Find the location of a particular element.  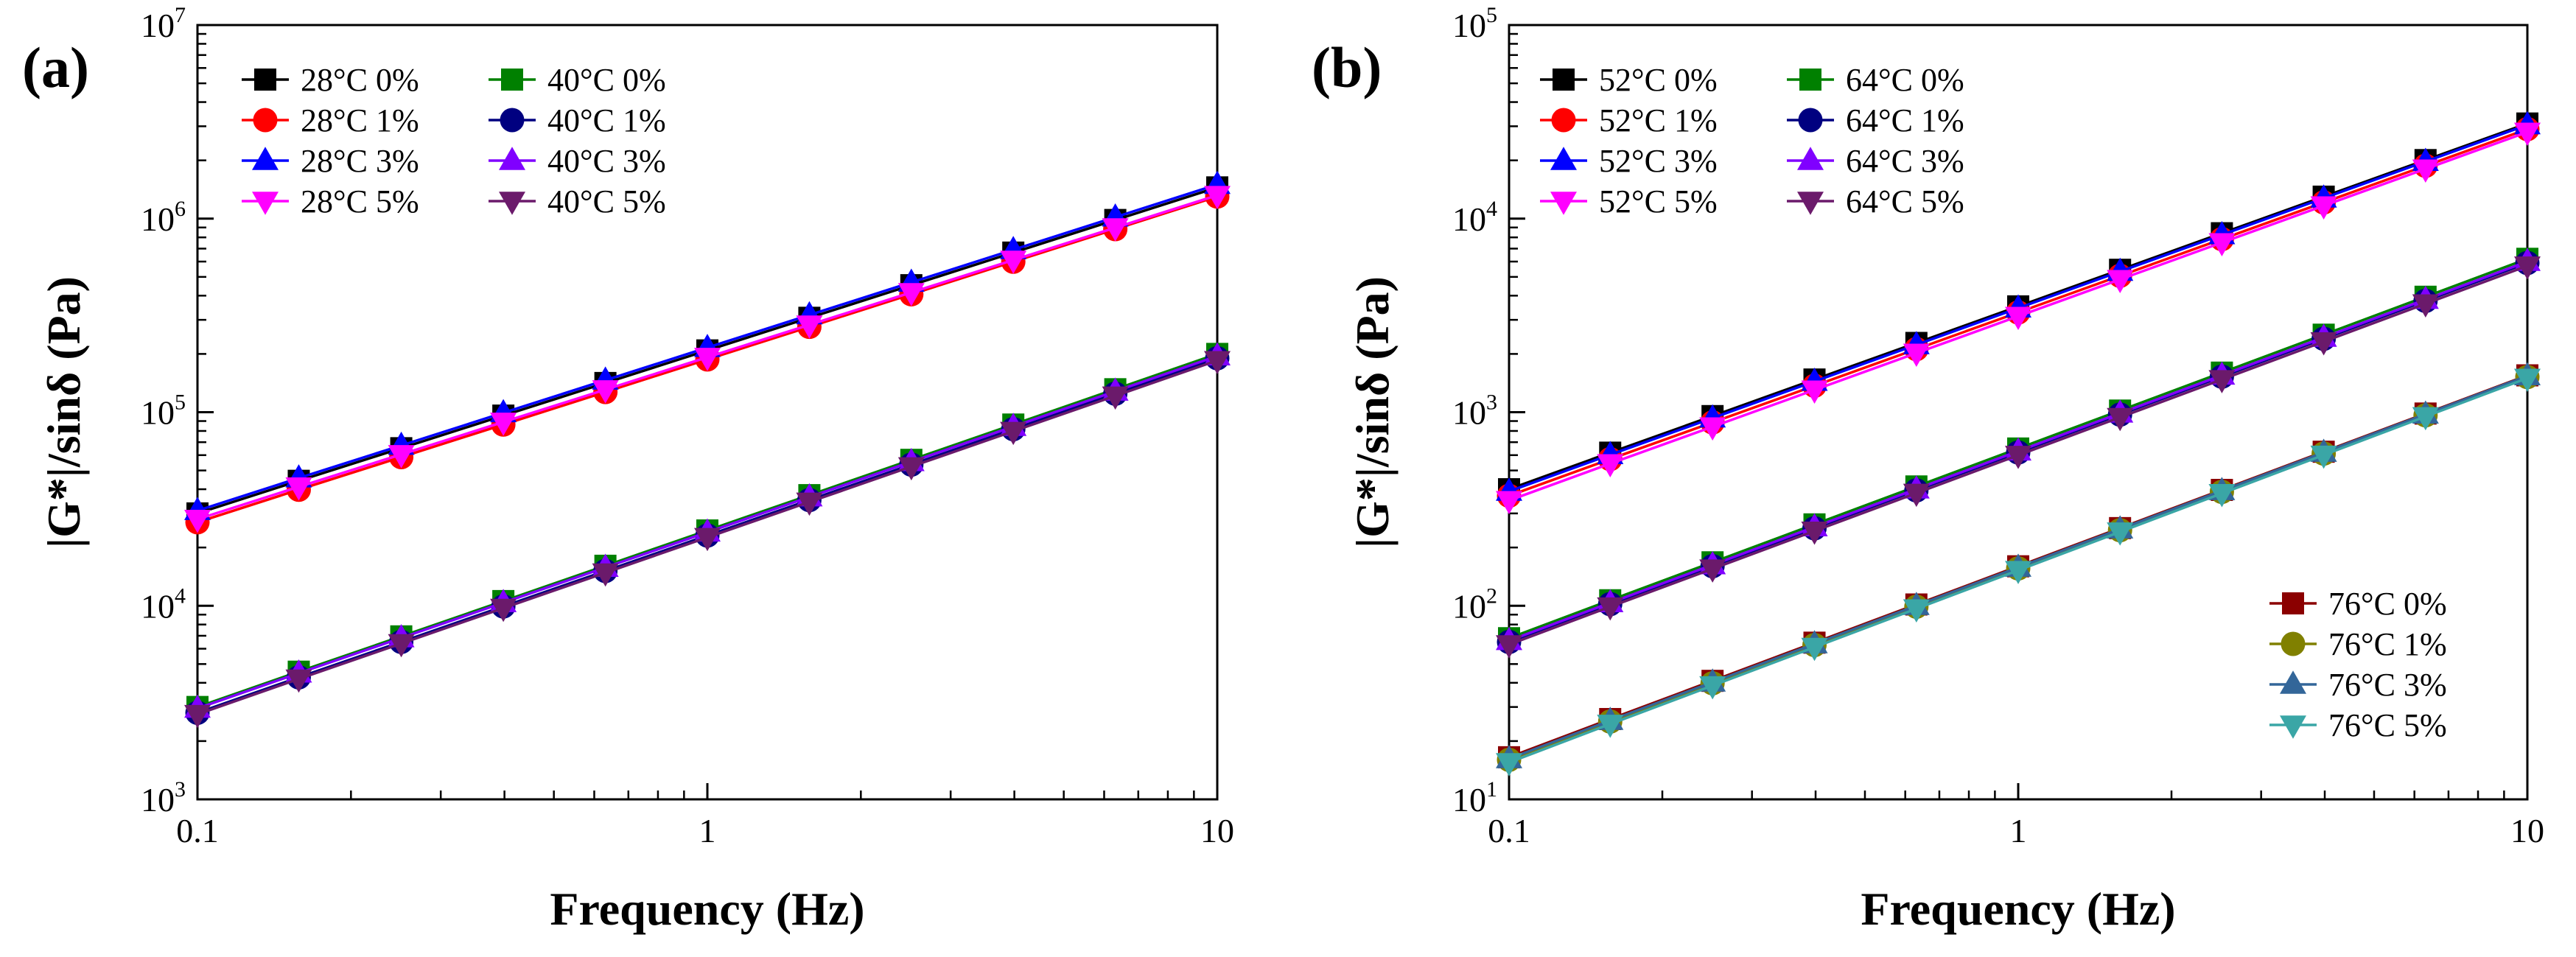

series-28-C-5- is located at coordinates (707, 360).